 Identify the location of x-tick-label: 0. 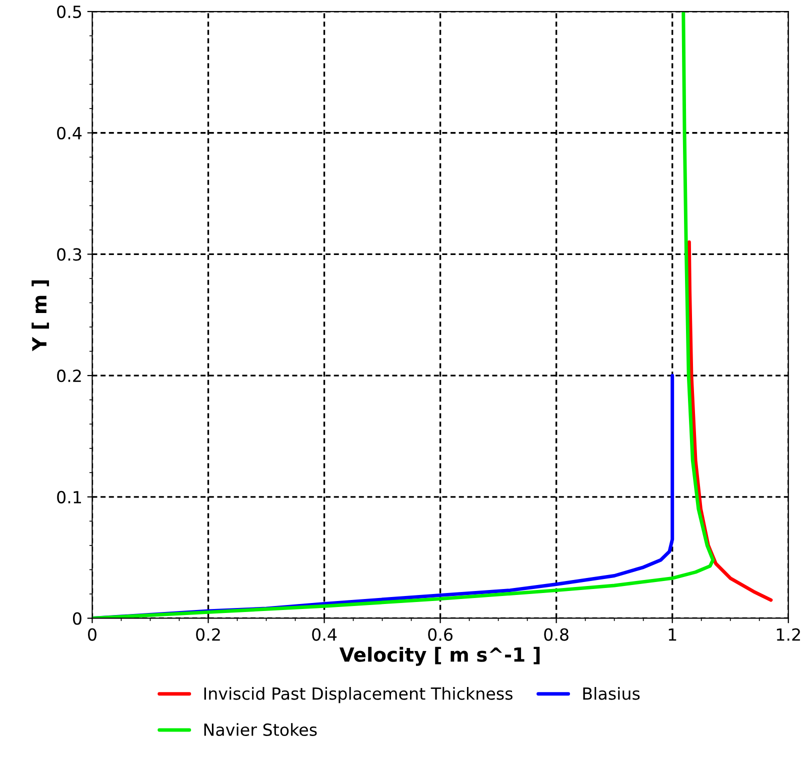
(92, 634).